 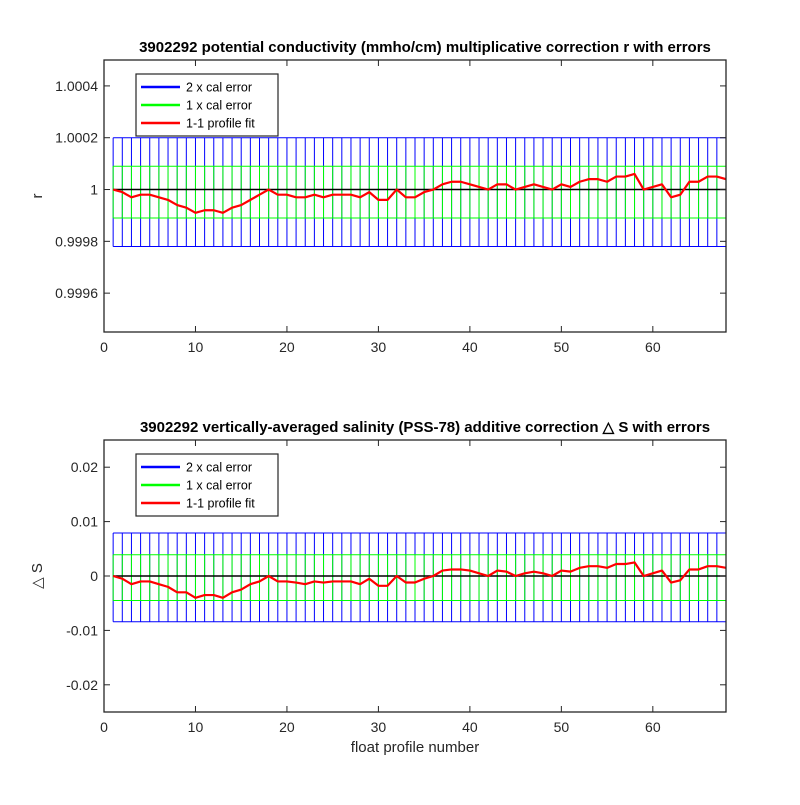 What do you see at coordinates (37, 196) in the screenshot?
I see `y-axis-label: r` at bounding box center [37, 196].